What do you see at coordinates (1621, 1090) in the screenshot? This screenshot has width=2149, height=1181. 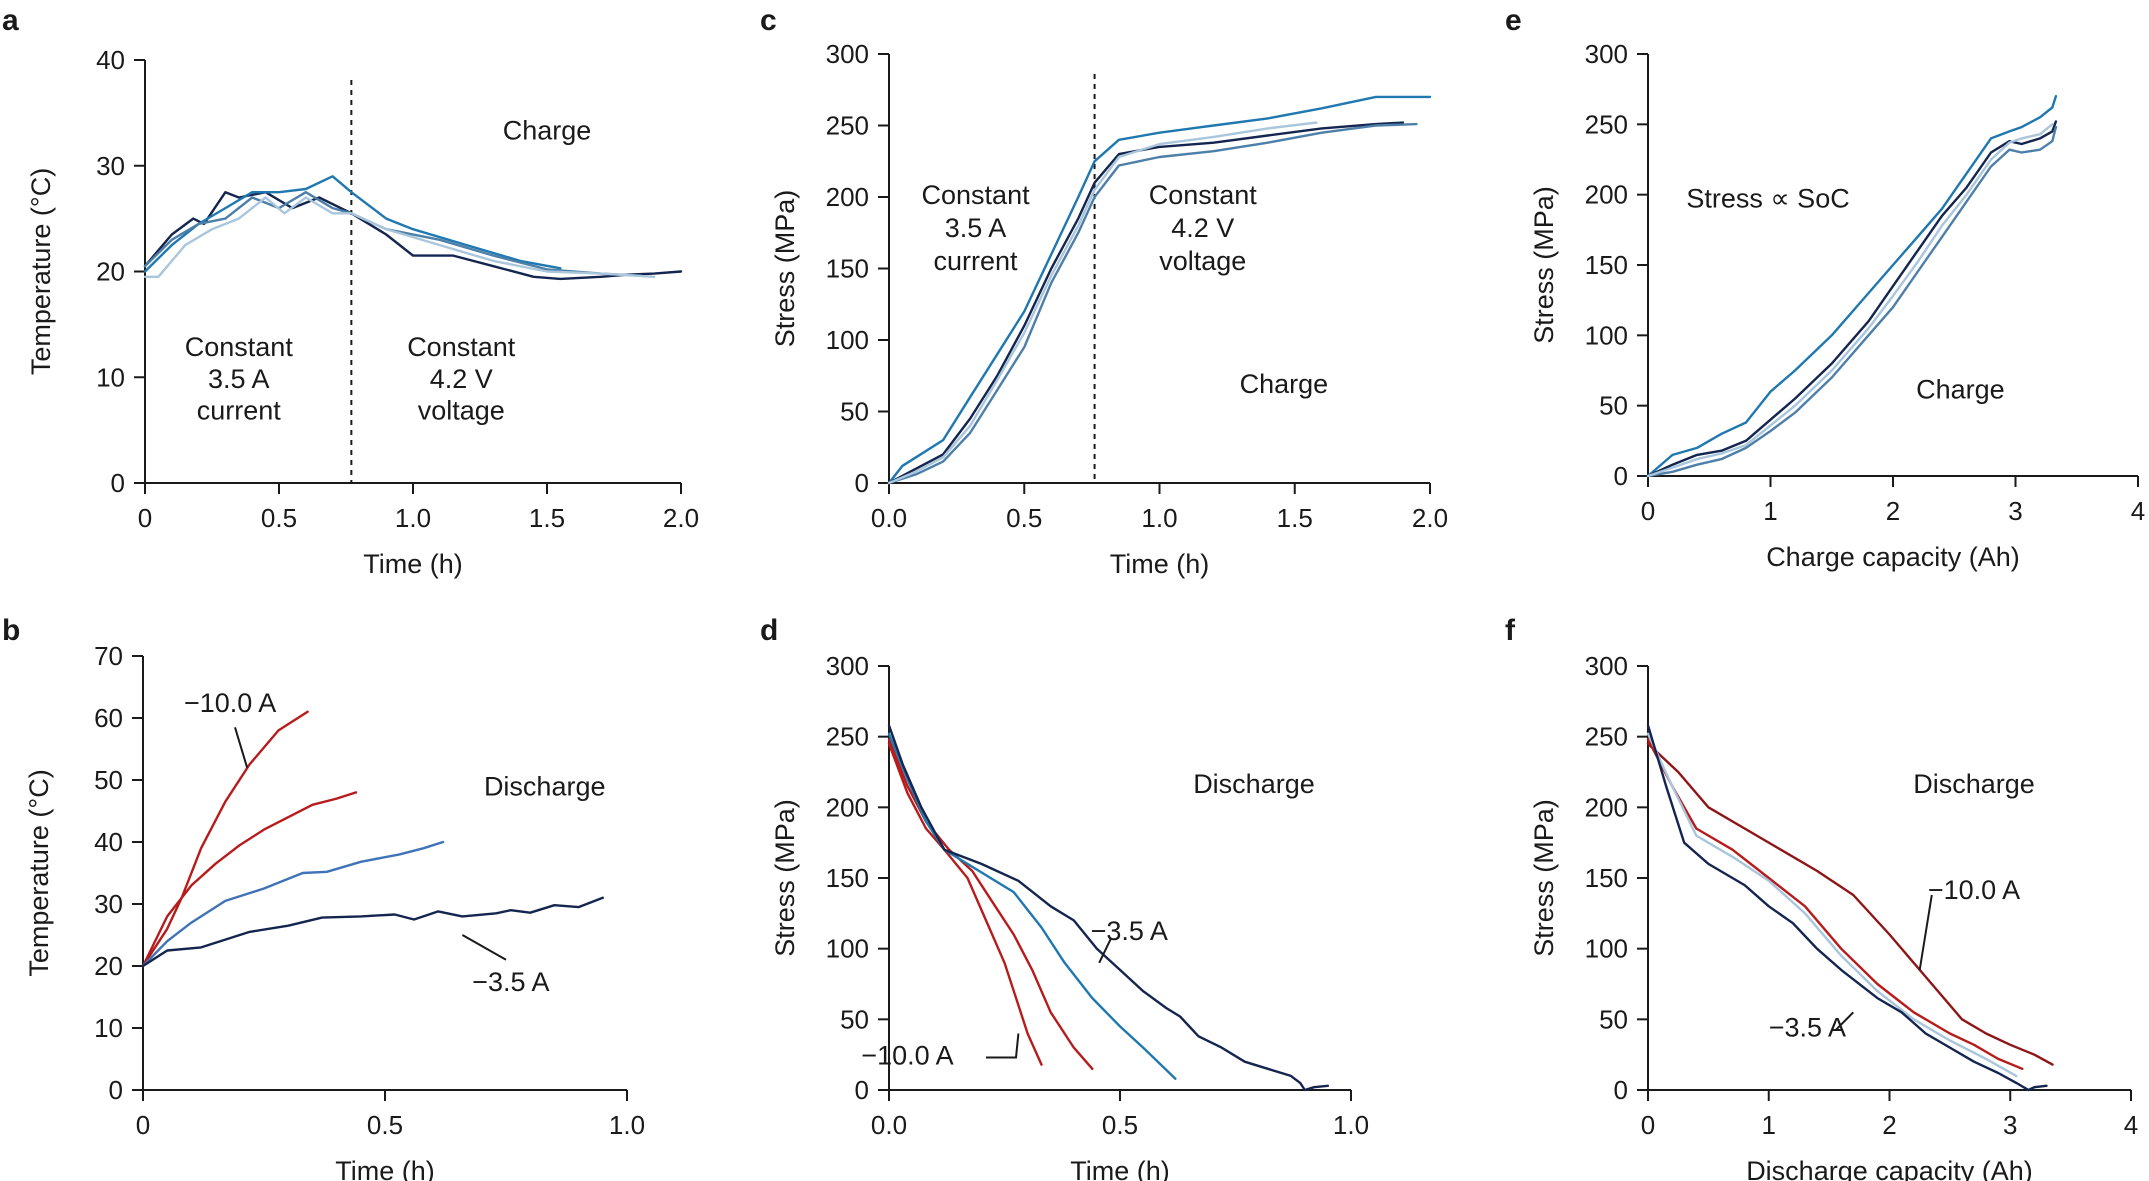 I see `y-tick-label-f: 0` at bounding box center [1621, 1090].